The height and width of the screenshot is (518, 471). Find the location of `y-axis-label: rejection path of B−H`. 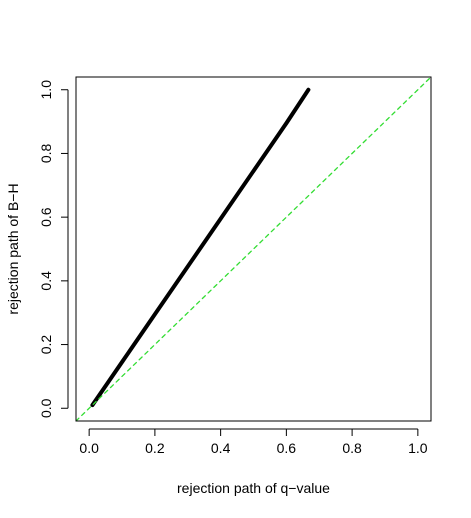

y-axis-label: rejection path of B−H is located at coordinates (13, 248).